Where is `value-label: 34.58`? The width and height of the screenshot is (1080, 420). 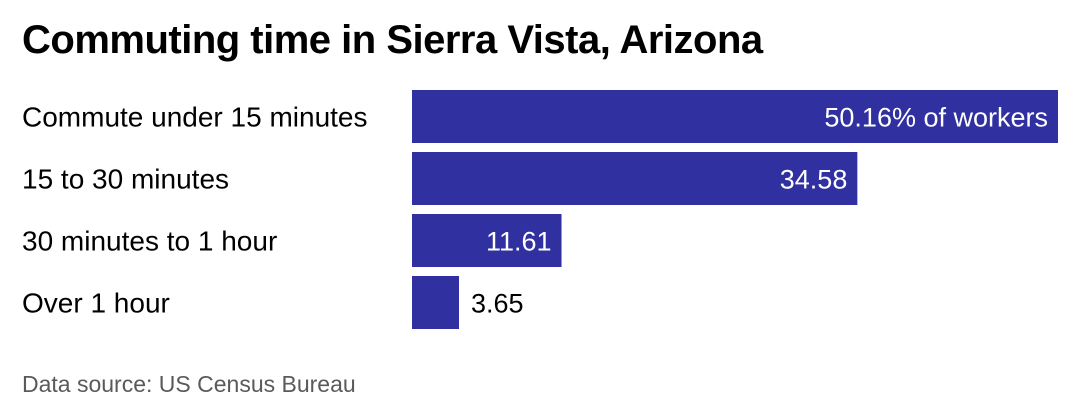 value-label: 34.58 is located at coordinates (814, 180).